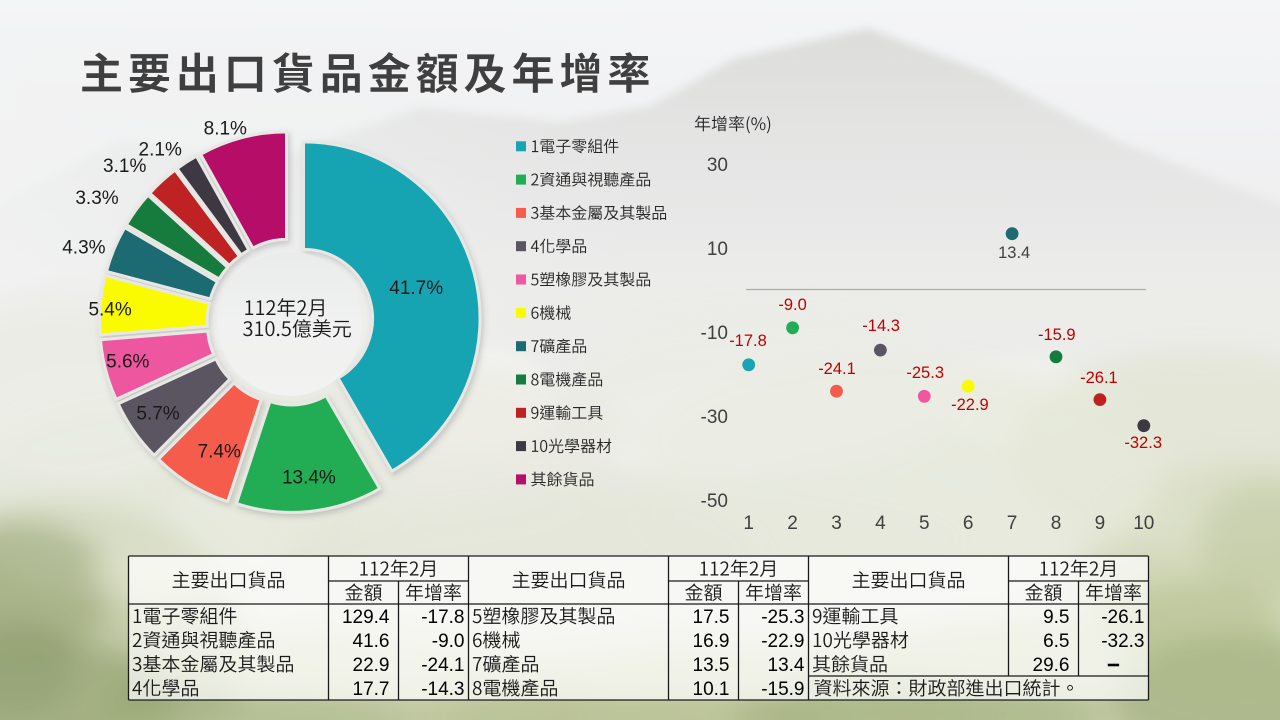 This screenshot has height=720, width=1280. Describe the element at coordinates (225, 129) in the screenshot. I see `svg-text: 8.1%` at that location.